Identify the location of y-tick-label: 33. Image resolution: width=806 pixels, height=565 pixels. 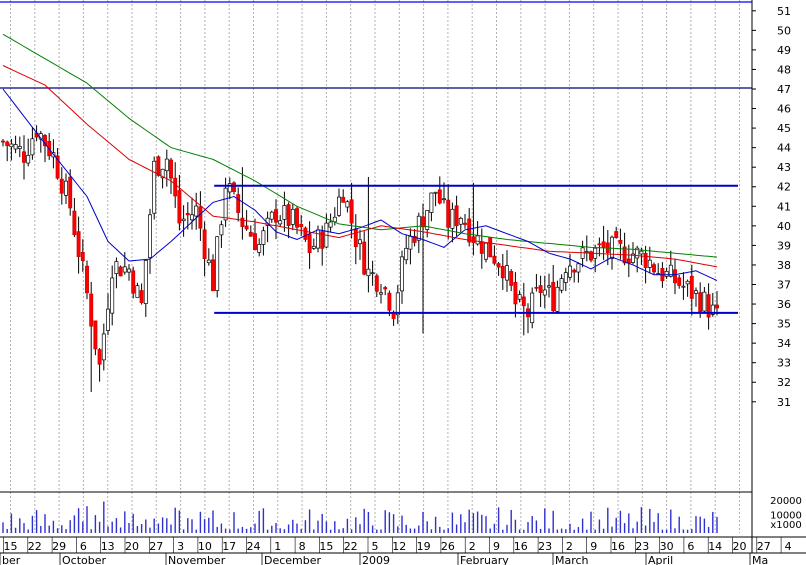
(784, 363).